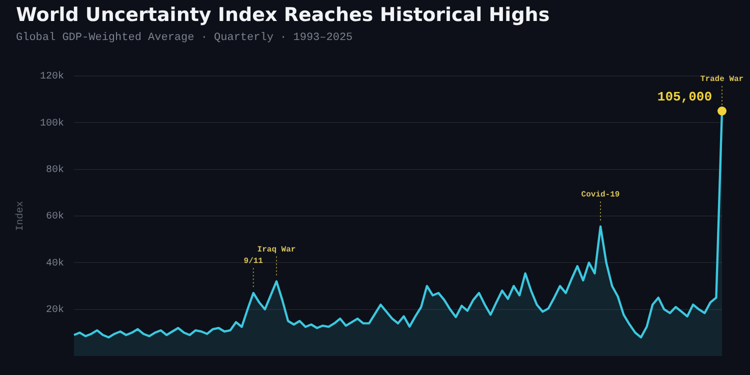 This screenshot has width=750, height=375. What do you see at coordinates (55, 310) in the screenshot?
I see `y-tick-label: 20k` at bounding box center [55, 310].